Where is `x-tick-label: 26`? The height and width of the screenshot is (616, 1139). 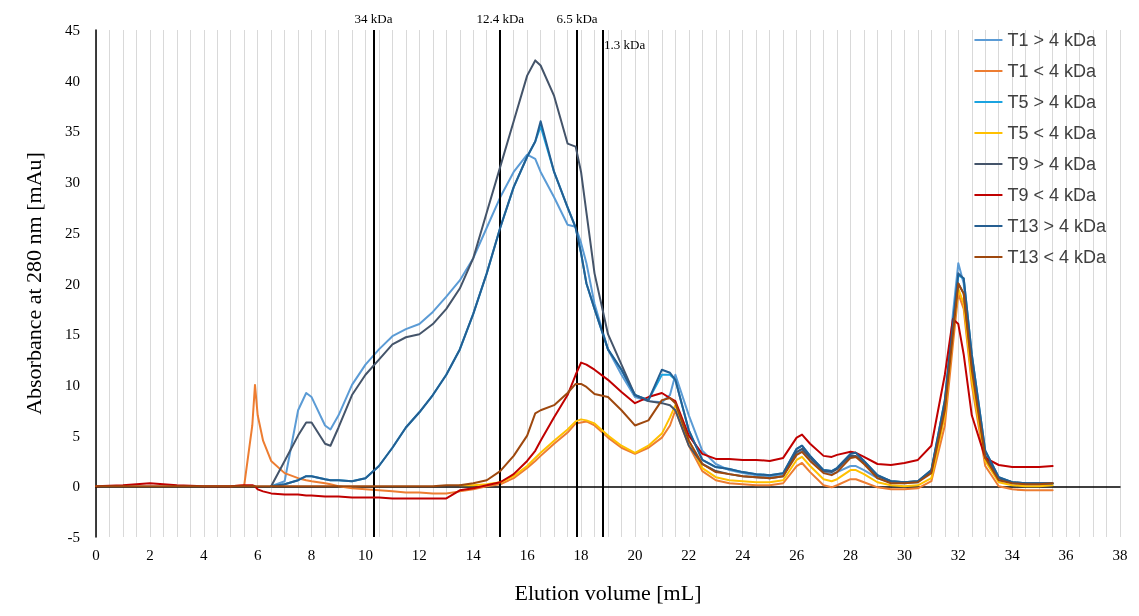 x-tick-label: 26 is located at coordinates (797, 554).